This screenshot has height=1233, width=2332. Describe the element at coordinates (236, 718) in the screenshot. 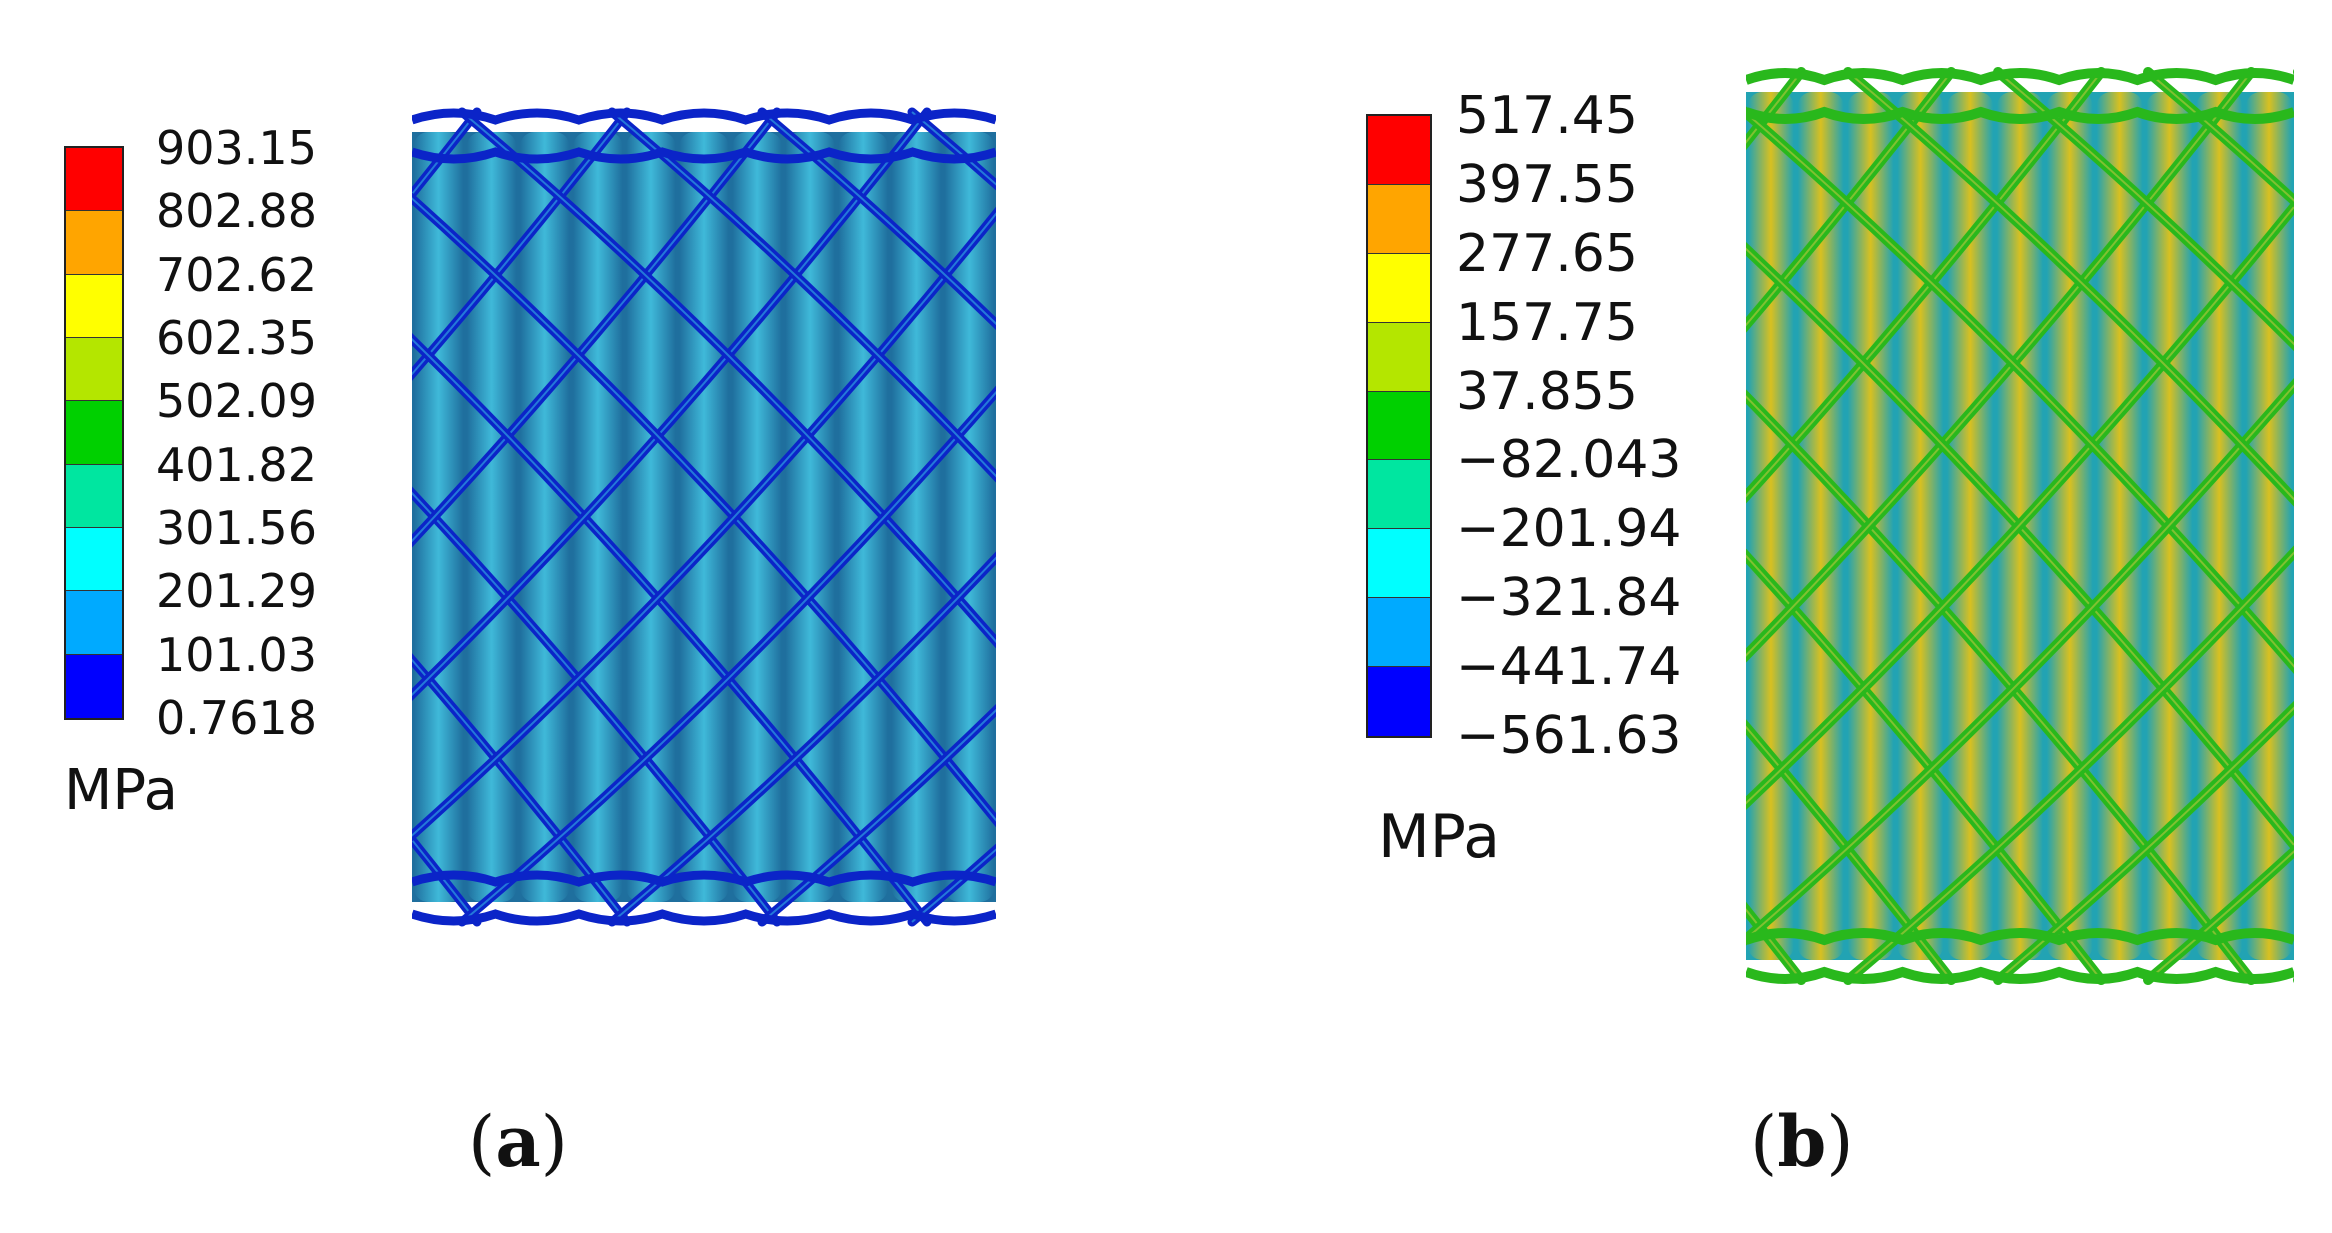

I see `legend-tick-label: 0.7618` at that location.